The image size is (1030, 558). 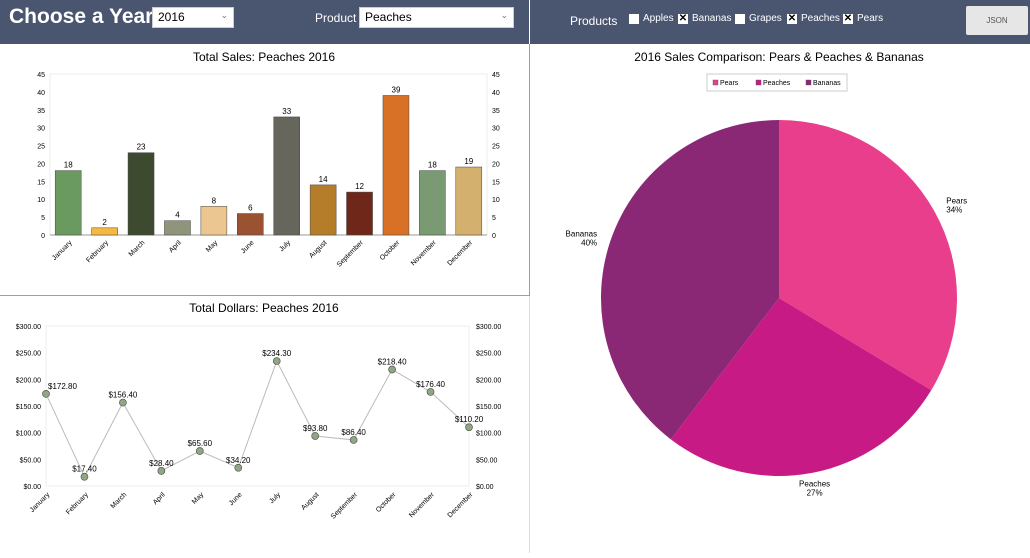 I want to click on y-tick-left: 0, so click(x=43, y=236).